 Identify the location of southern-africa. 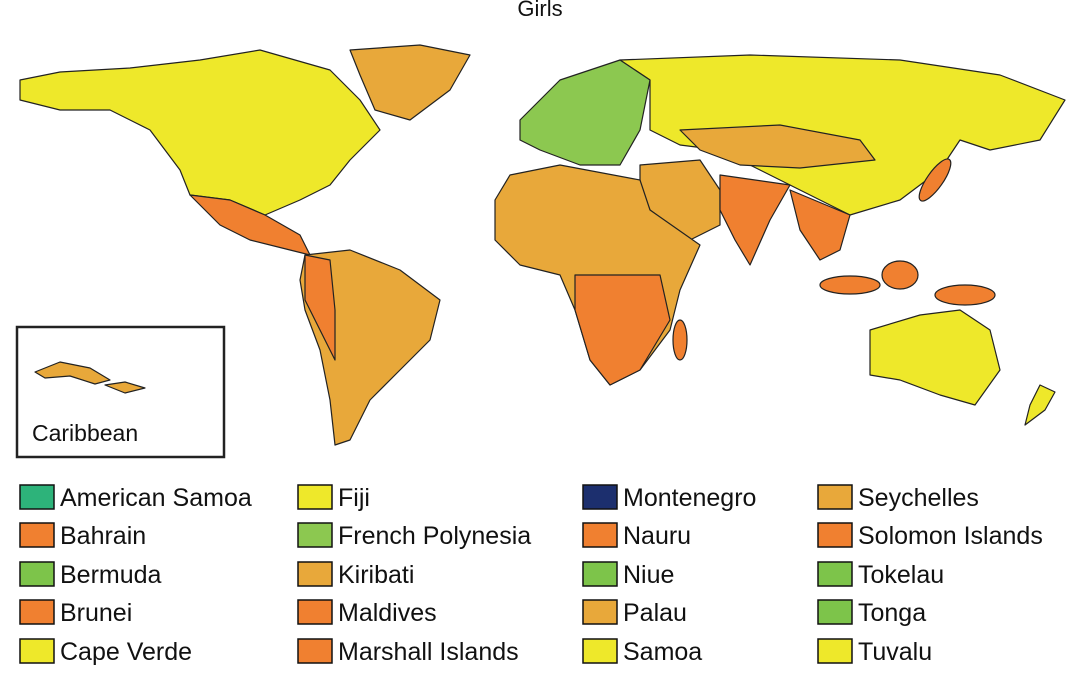
(622, 330).